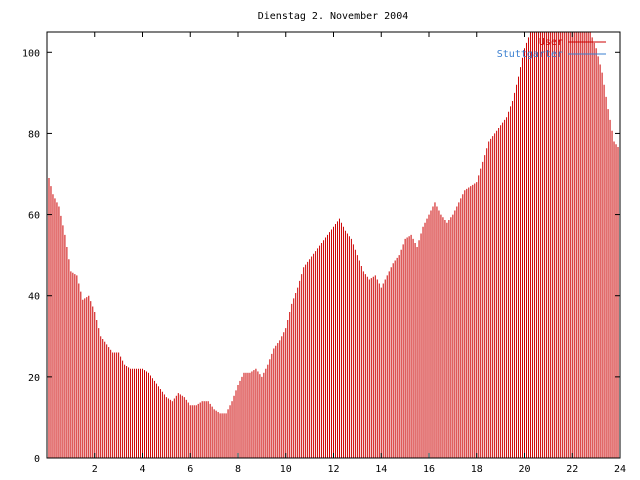 The width and height of the screenshot is (640, 480). Describe the element at coordinates (37, 459) in the screenshot. I see `y-tick-label: 0` at that location.